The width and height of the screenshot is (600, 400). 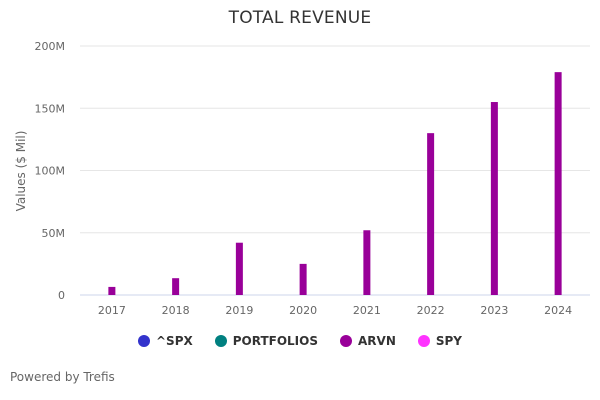 I want to click on y-tick-label: 100M, so click(x=50, y=171).